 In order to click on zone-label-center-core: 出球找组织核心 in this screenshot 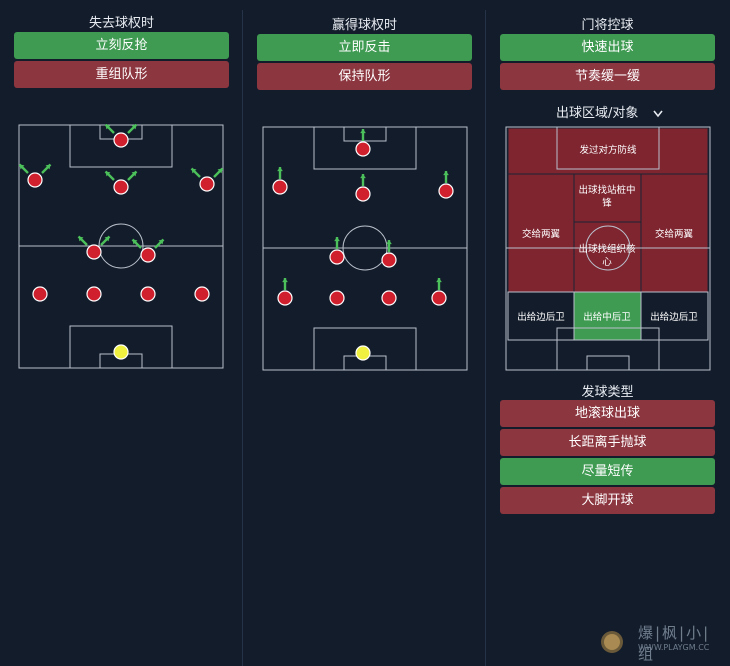, I will do `click(607, 255)`.